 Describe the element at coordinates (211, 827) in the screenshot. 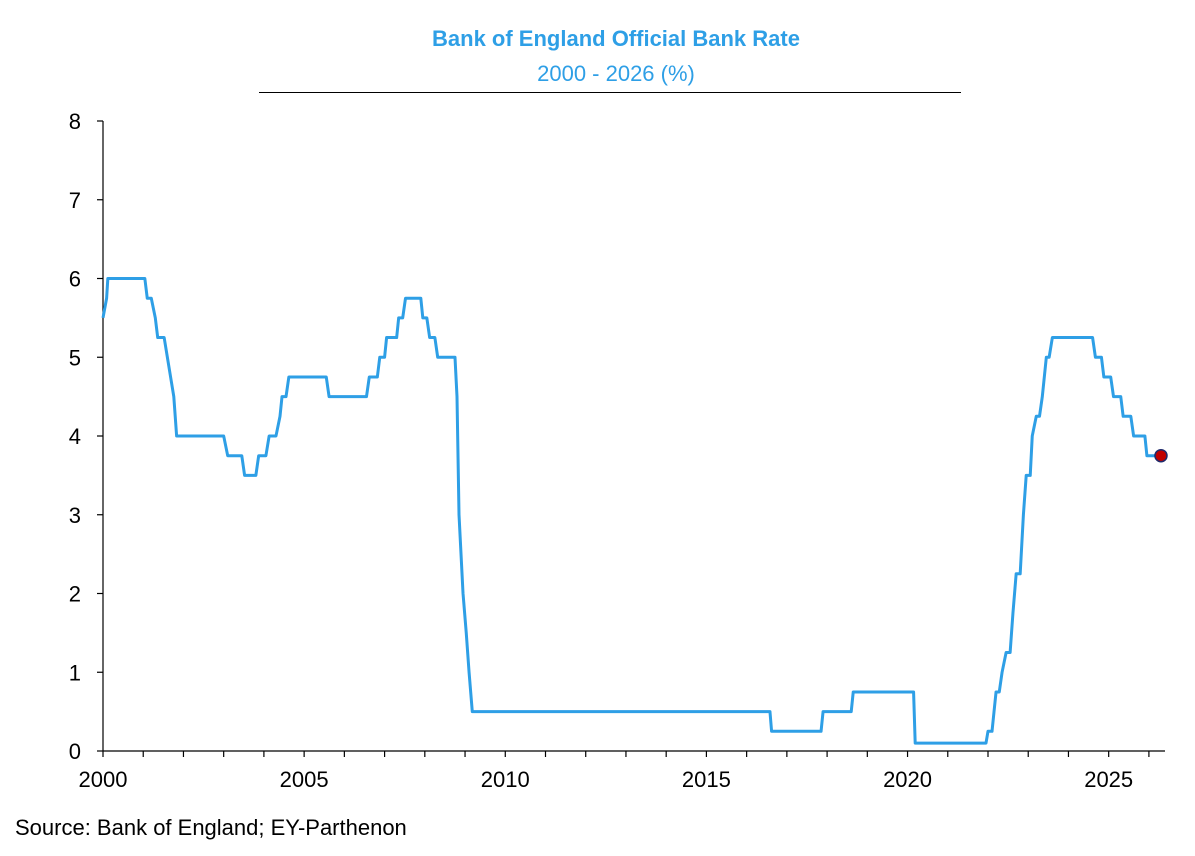

I see `source-note: Source: Bank of England; EY-Parthenon` at that location.